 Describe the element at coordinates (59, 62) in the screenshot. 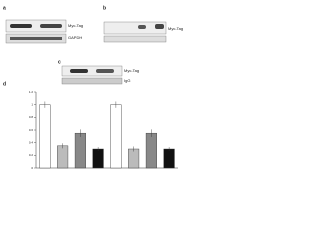

I see `panel-label: c` at that location.